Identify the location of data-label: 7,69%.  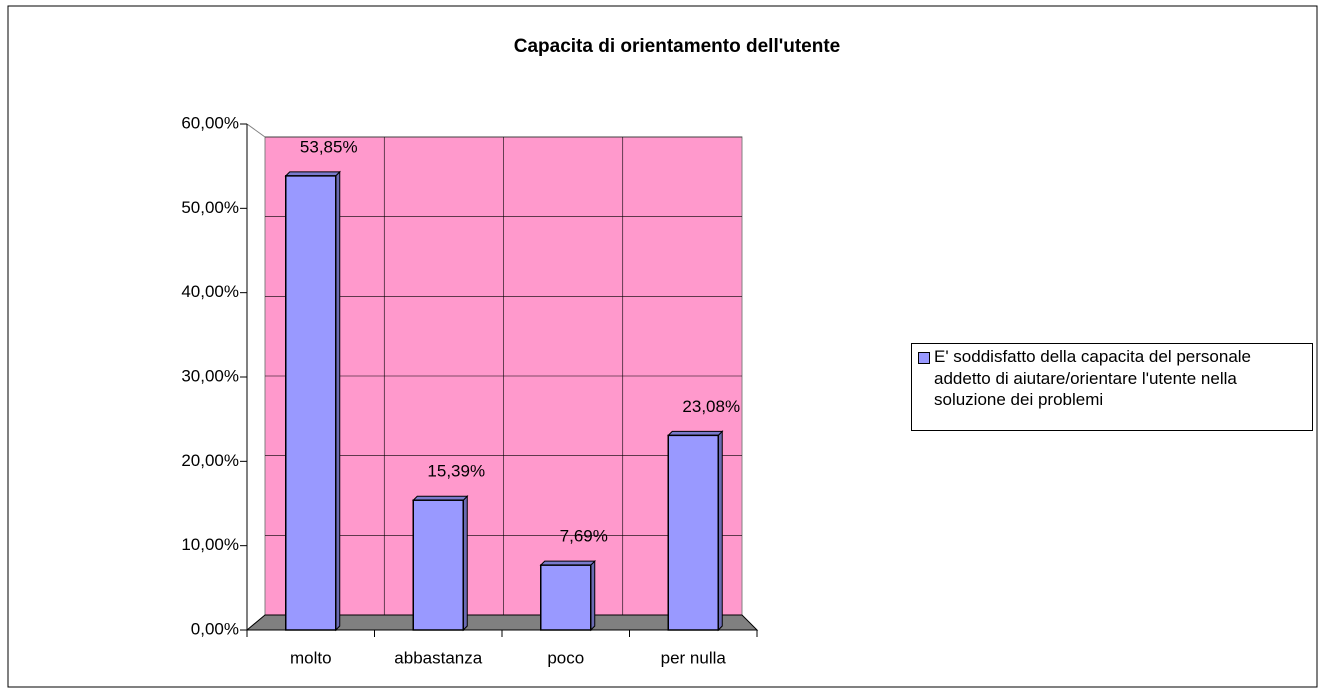
(584, 536).